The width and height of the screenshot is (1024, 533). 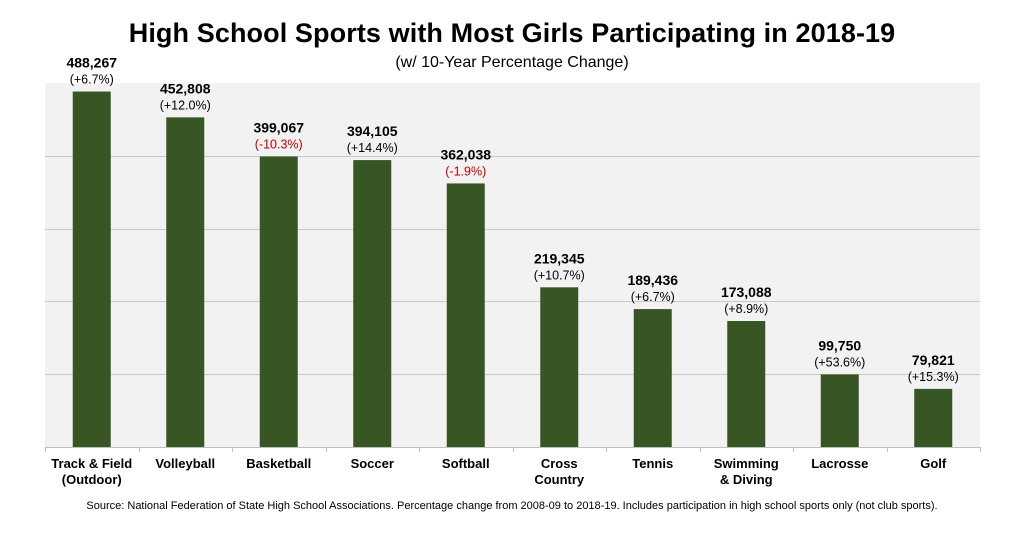 I want to click on x-tick-label: Volleyball, so click(x=185, y=463).